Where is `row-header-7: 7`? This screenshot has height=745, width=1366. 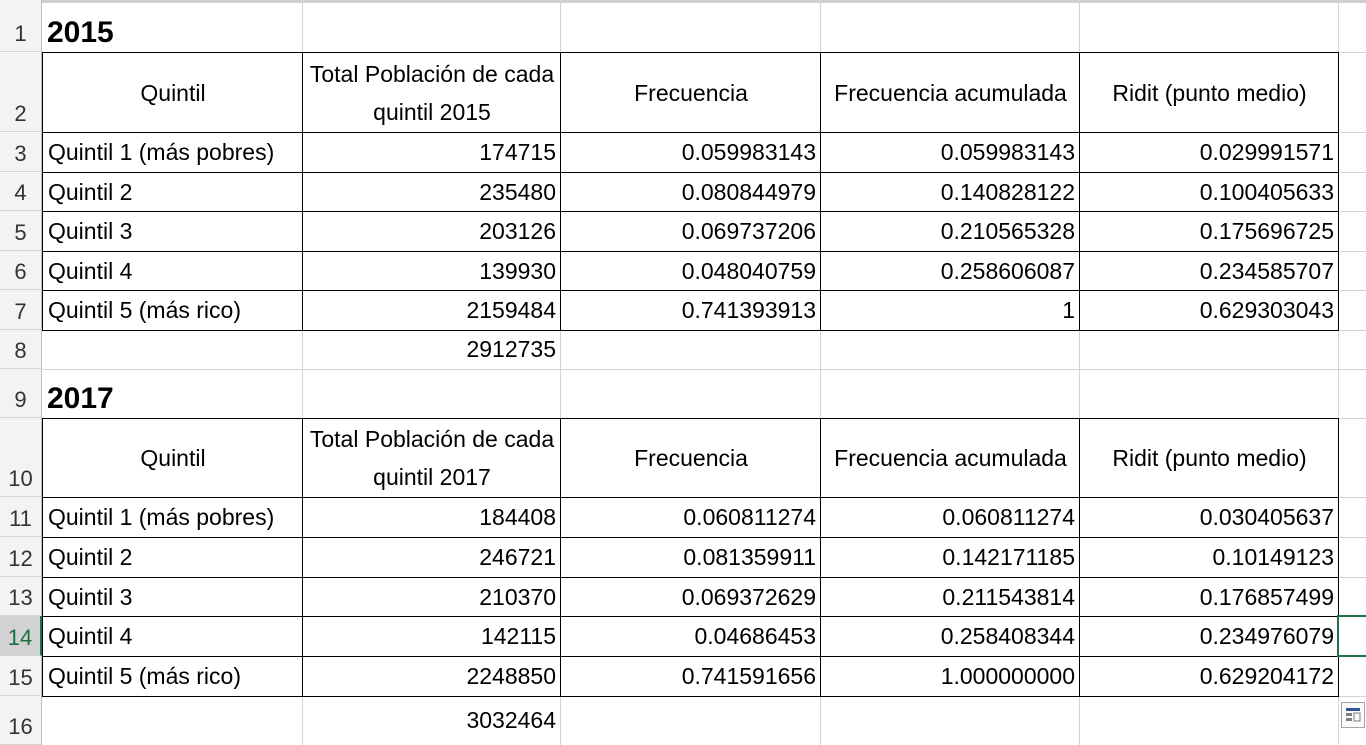
row-header-7: 7 is located at coordinates (21, 310).